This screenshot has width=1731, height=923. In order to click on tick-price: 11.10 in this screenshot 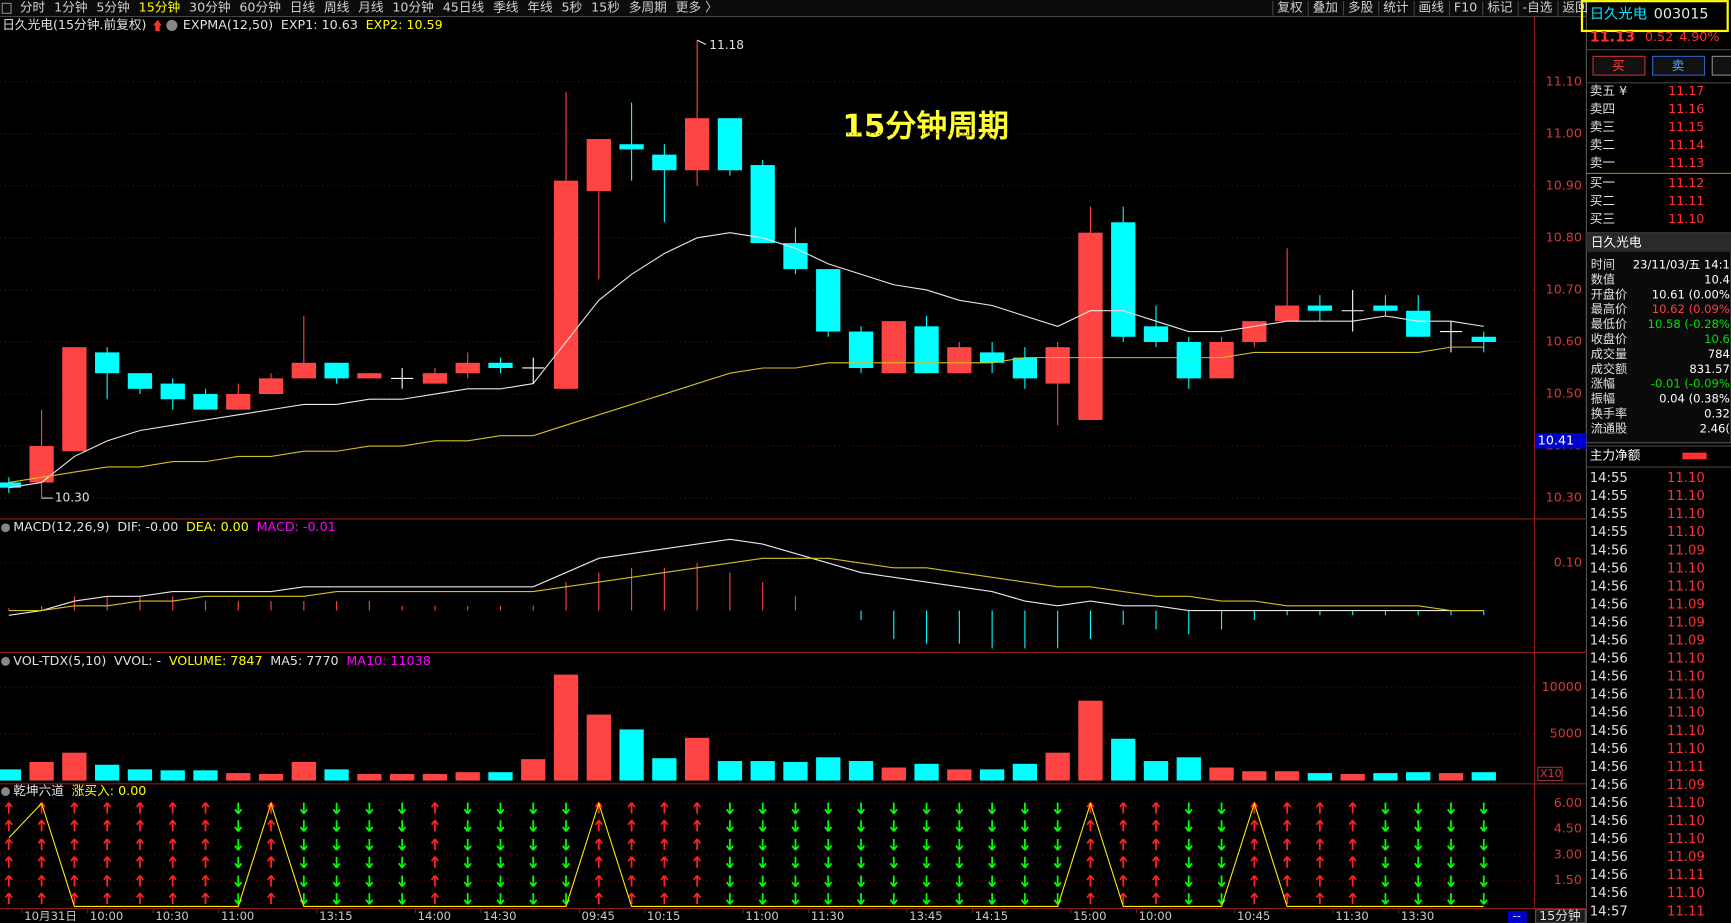, I will do `click(1686, 677)`.